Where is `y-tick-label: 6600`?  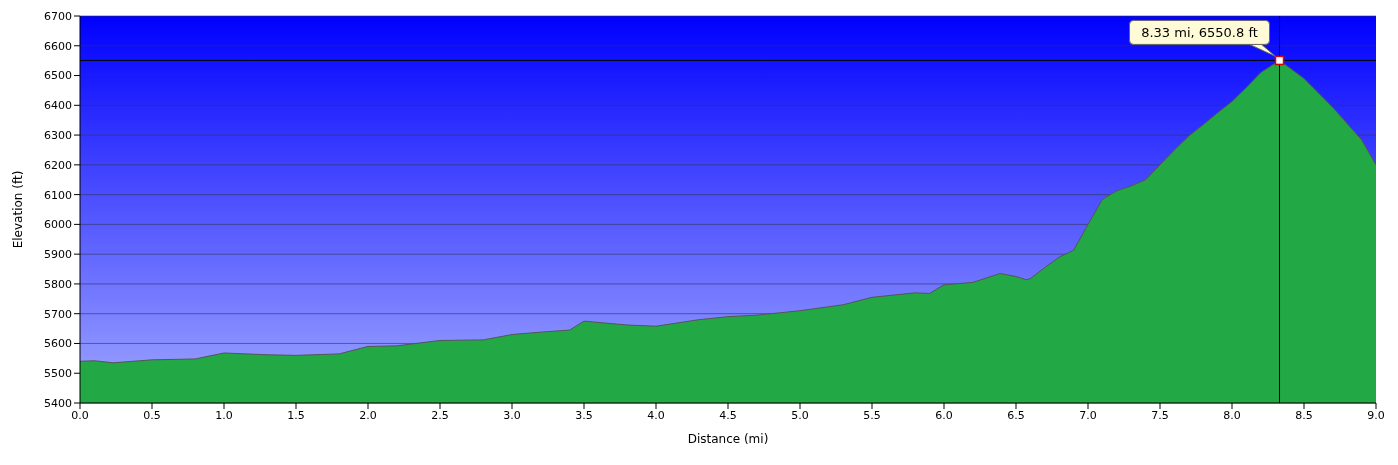 y-tick-label: 6600 is located at coordinates (58, 46).